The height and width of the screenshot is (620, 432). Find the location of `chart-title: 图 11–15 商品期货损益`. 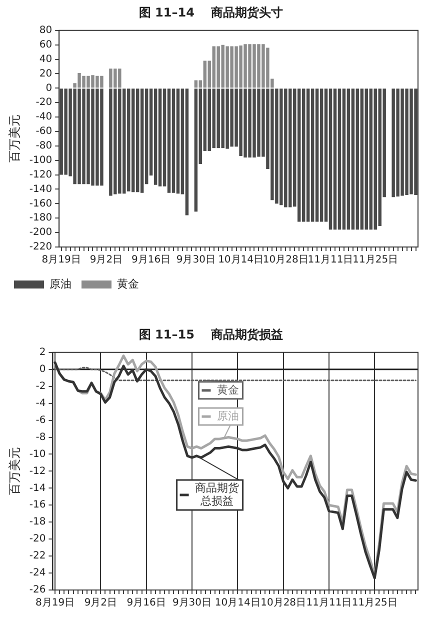

chart-title: 图 11–15 商品期货损益 is located at coordinates (211, 334).